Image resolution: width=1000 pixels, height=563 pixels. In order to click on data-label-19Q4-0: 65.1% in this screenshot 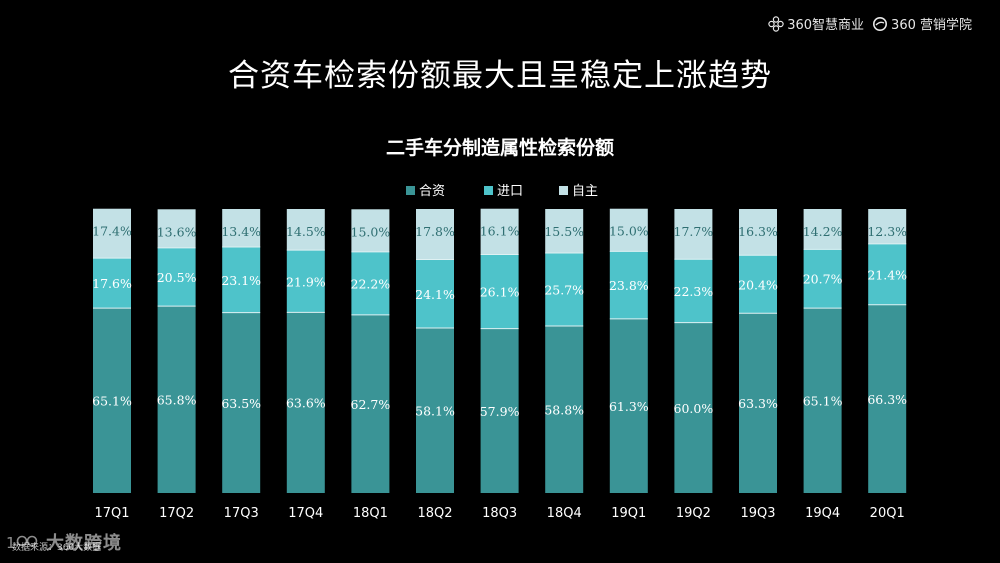, I will do `click(823, 401)`.